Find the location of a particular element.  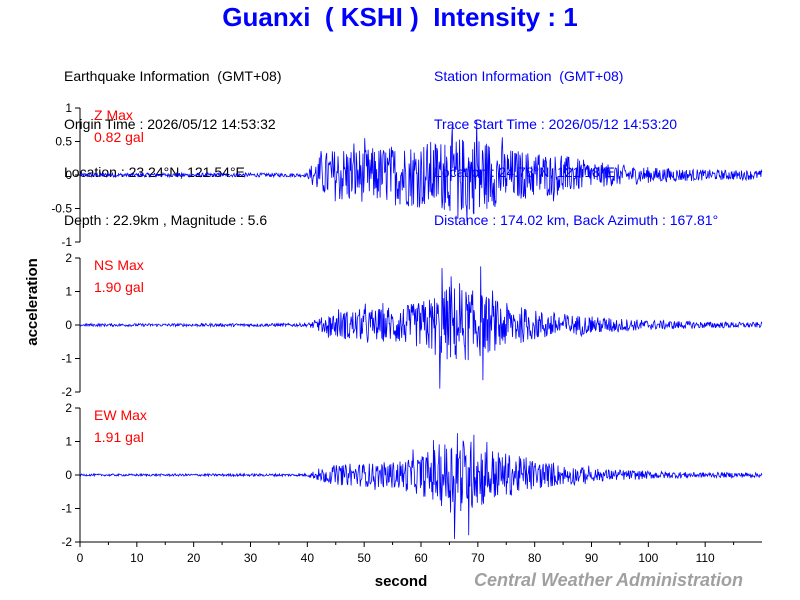

x-tick-label-1: 10 is located at coordinates (137, 558).